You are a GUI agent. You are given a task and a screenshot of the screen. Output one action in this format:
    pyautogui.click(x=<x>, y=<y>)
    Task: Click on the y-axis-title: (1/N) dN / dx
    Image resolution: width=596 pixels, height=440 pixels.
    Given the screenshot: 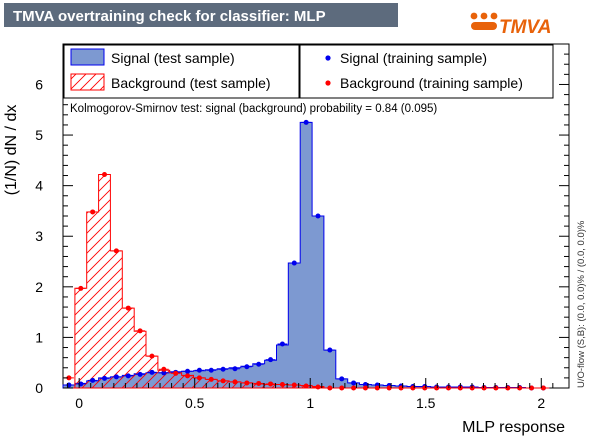 What is the action you would take?
    pyautogui.click(x=11, y=150)
    